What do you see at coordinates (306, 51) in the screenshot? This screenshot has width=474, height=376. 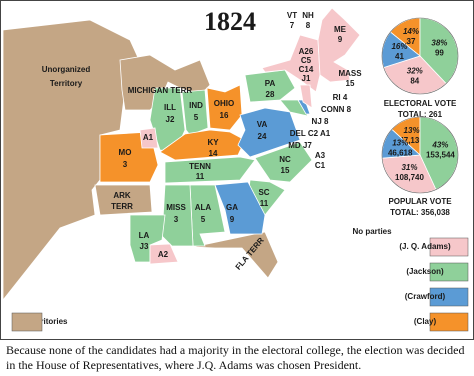 I see `state-label: A26` at bounding box center [306, 51].